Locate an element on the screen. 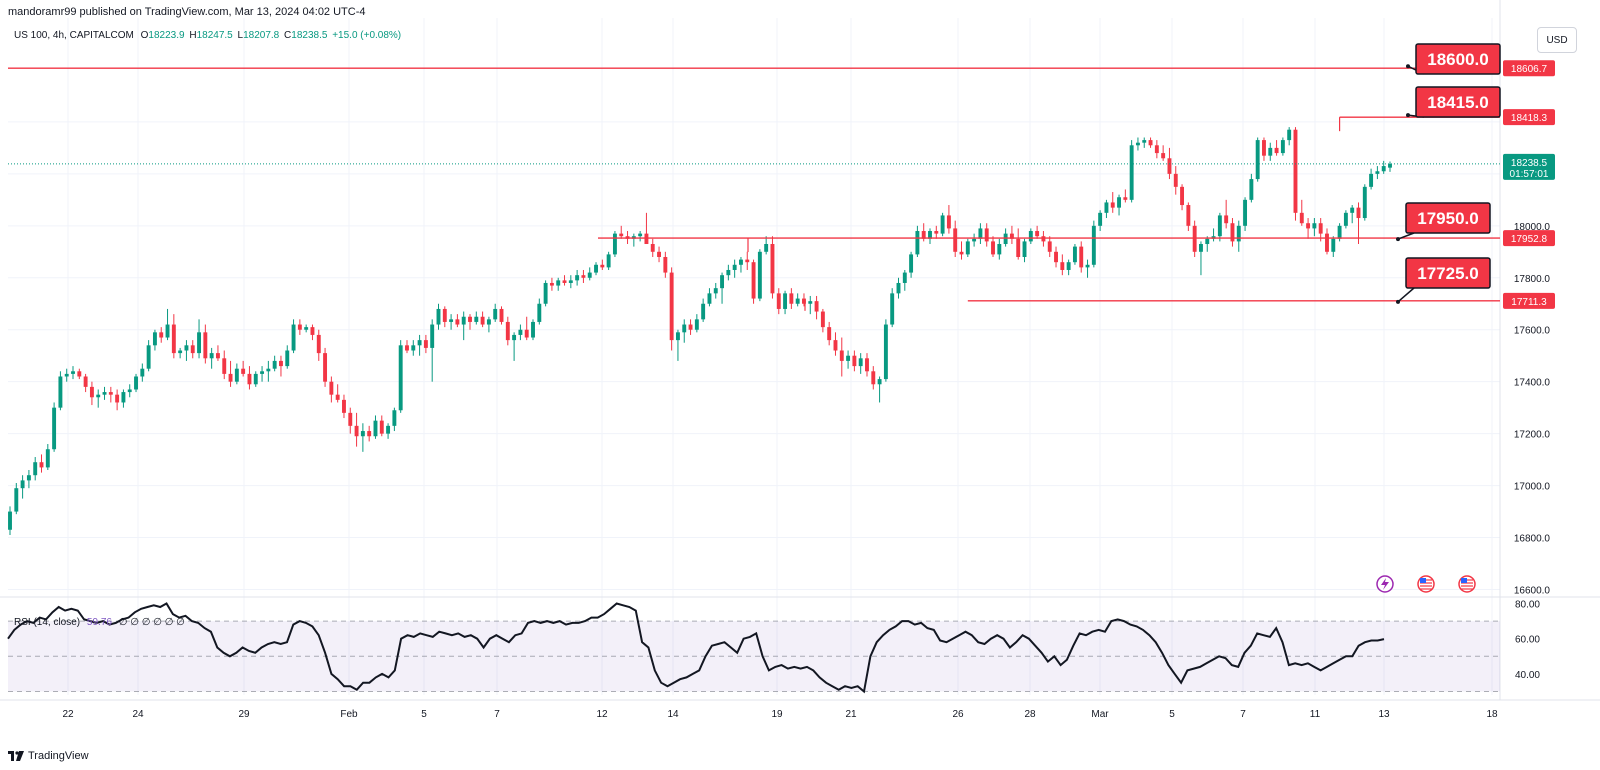 The width and height of the screenshot is (1600, 770). tradingview-logo-icon is located at coordinates (16, 755).